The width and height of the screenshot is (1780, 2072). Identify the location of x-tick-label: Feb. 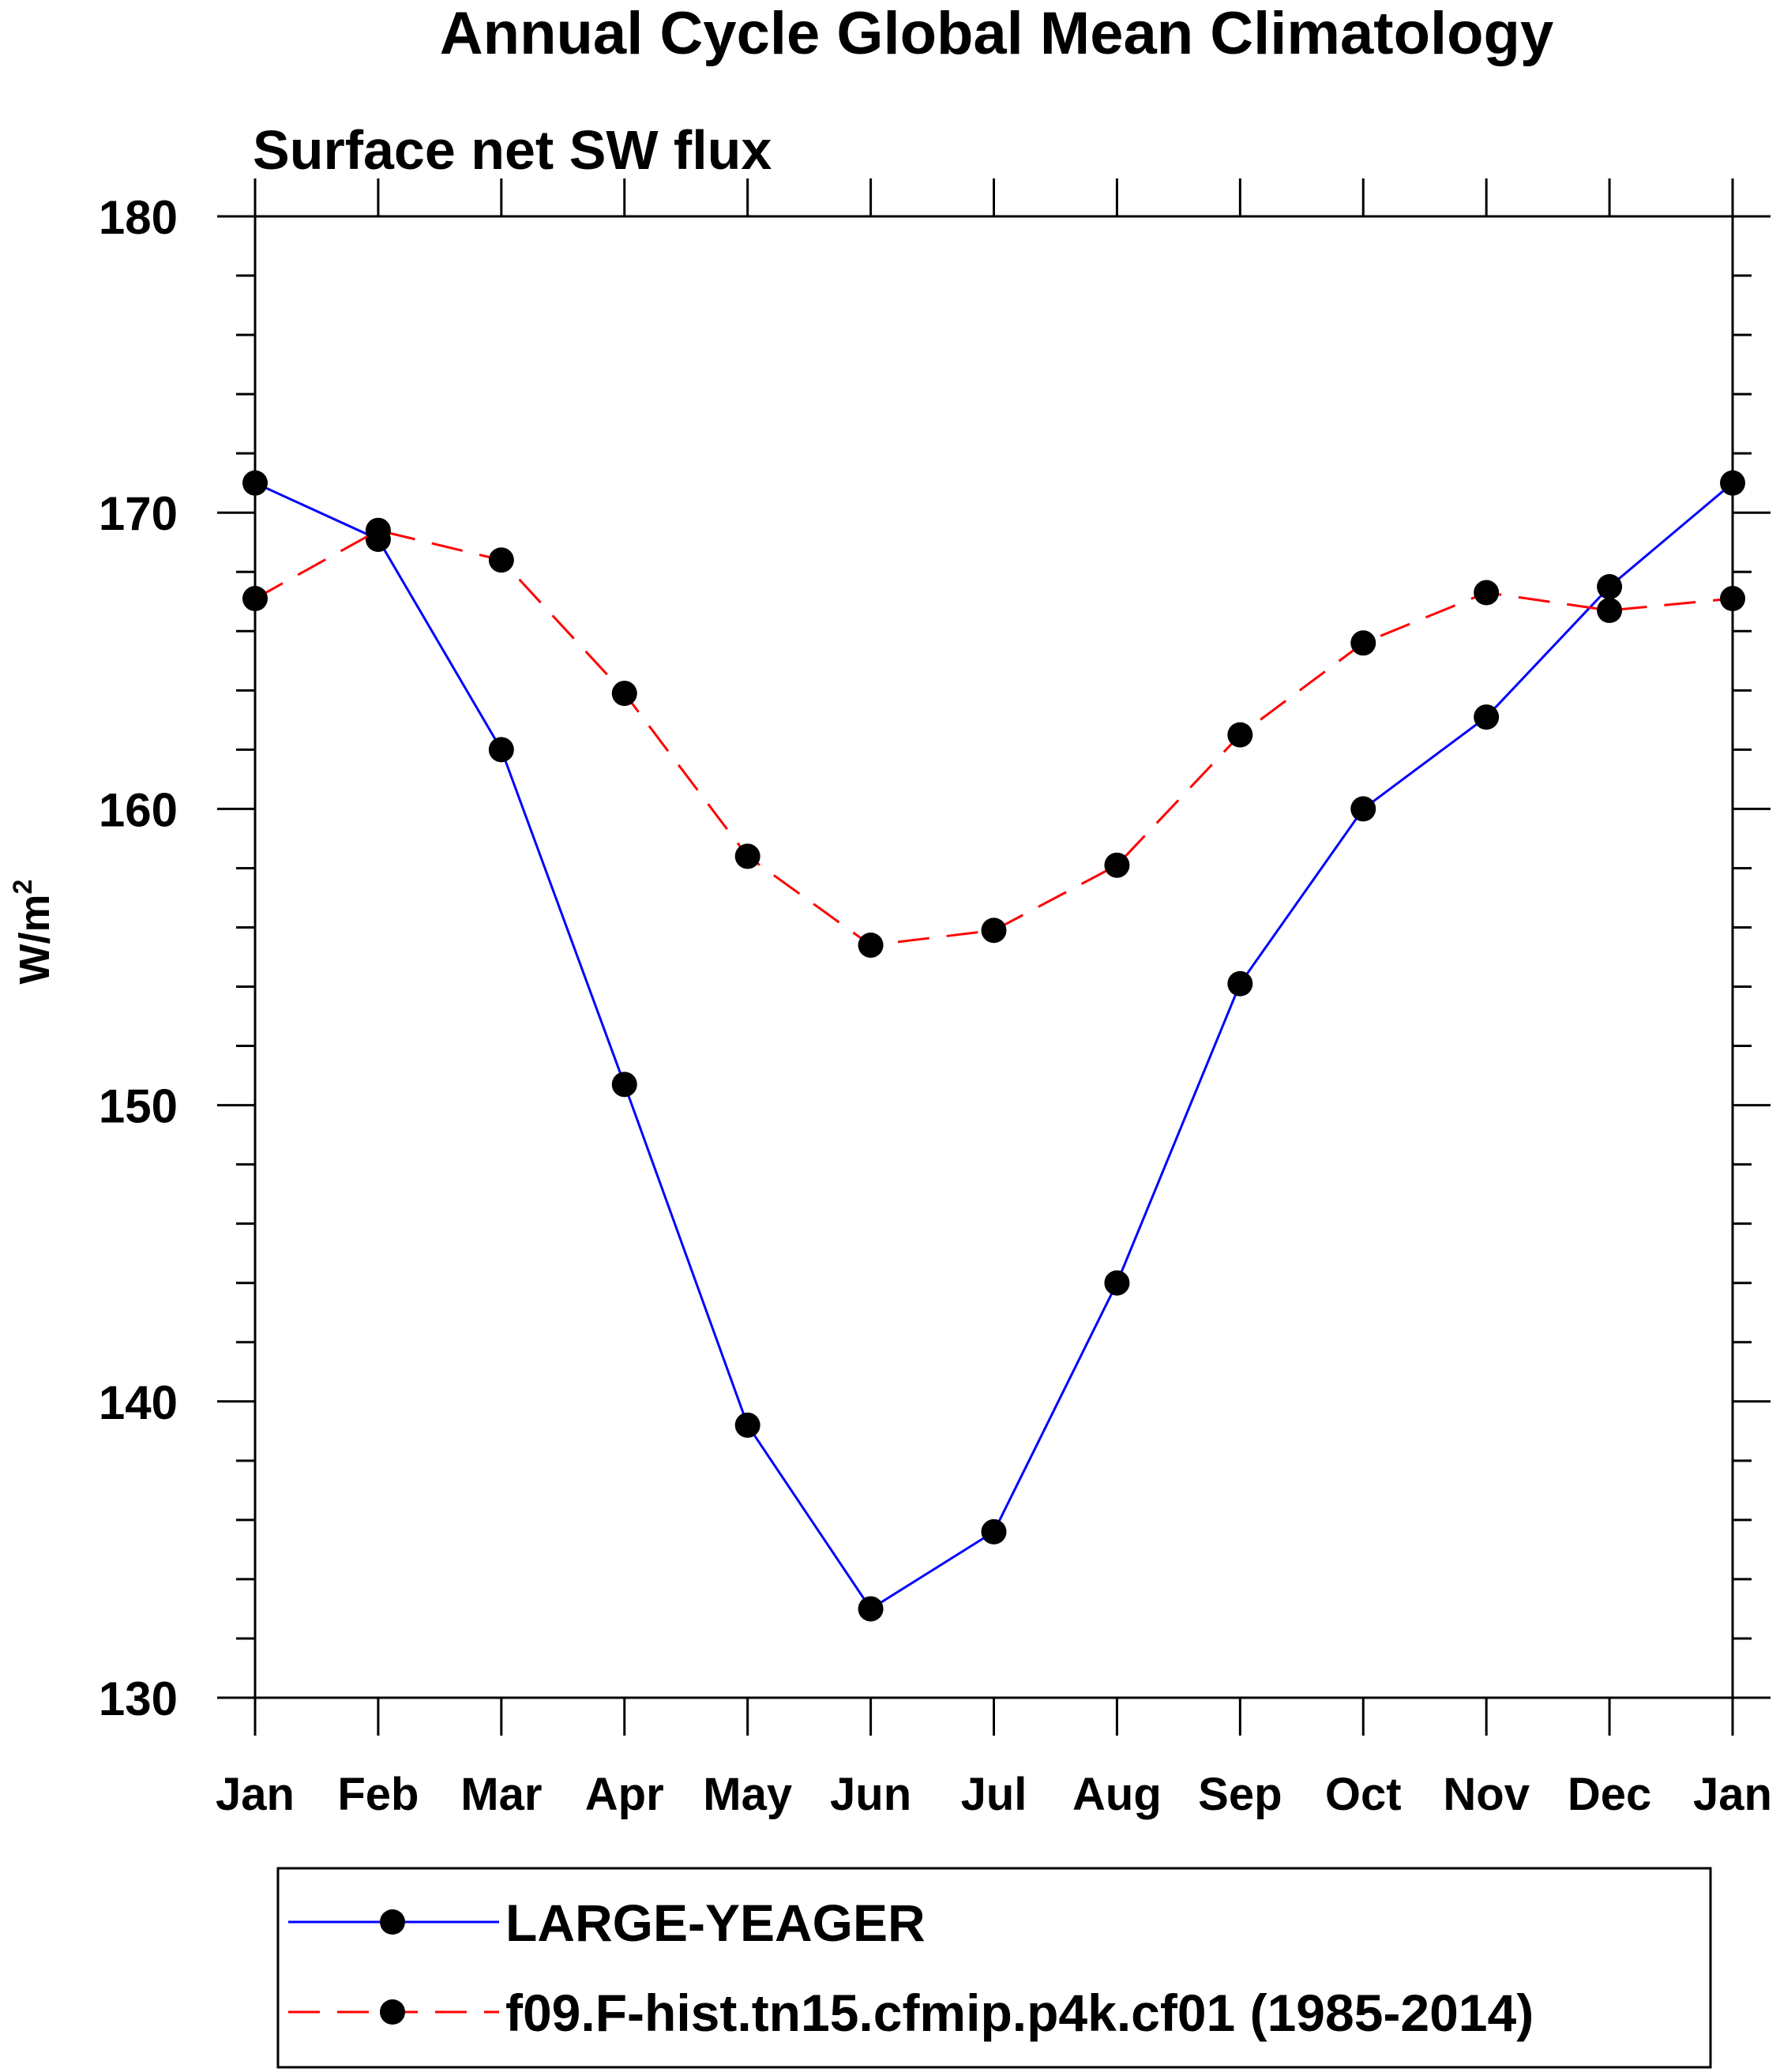
(378, 1794).